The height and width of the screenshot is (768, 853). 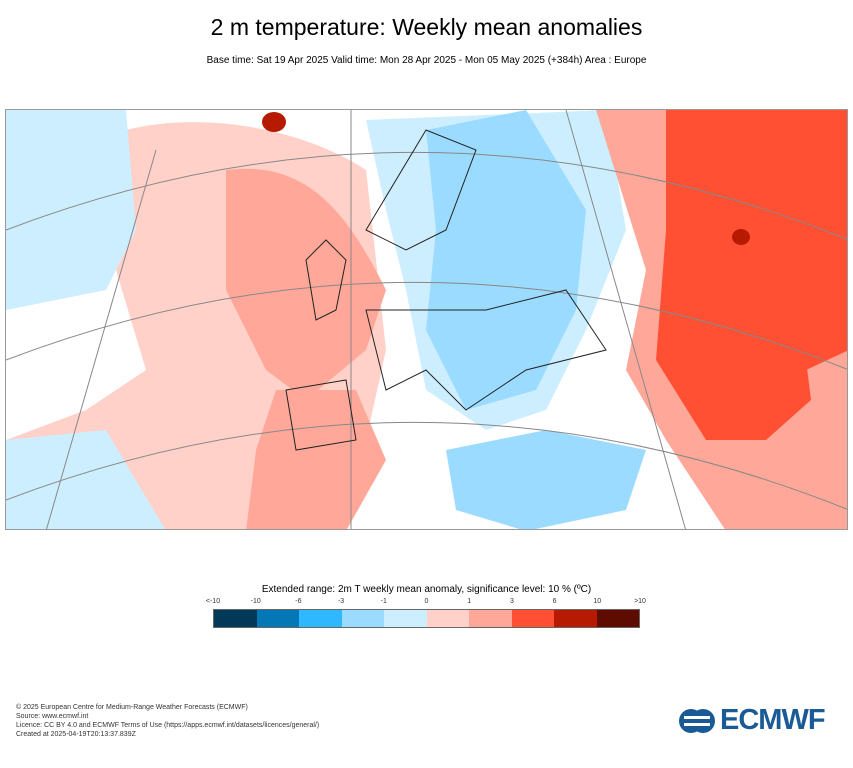 What do you see at coordinates (383, 601) in the screenshot?
I see `legend-tick: -1` at bounding box center [383, 601].